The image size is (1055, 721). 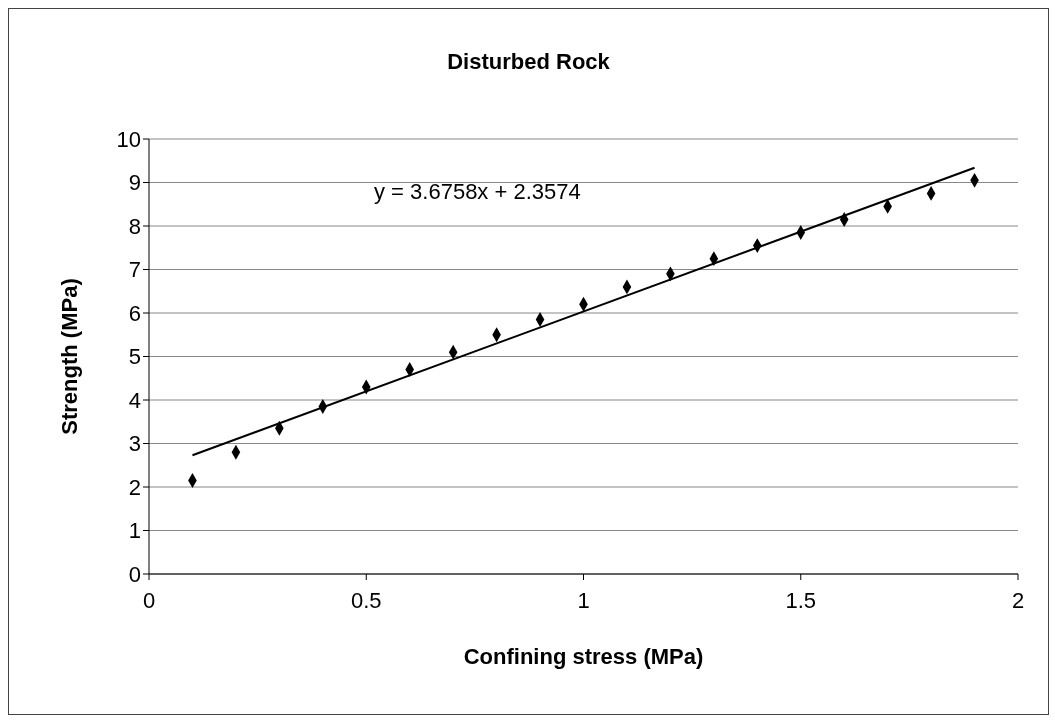 What do you see at coordinates (134, 444) in the screenshot?
I see `y-tick-label: 3` at bounding box center [134, 444].